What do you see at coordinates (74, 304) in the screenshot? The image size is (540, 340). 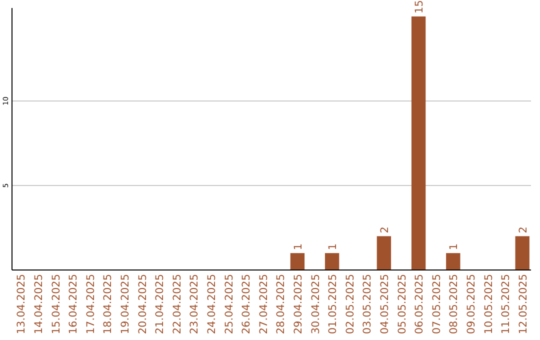 I see `x-tick-label: 16.04.2025` at bounding box center [74, 304].